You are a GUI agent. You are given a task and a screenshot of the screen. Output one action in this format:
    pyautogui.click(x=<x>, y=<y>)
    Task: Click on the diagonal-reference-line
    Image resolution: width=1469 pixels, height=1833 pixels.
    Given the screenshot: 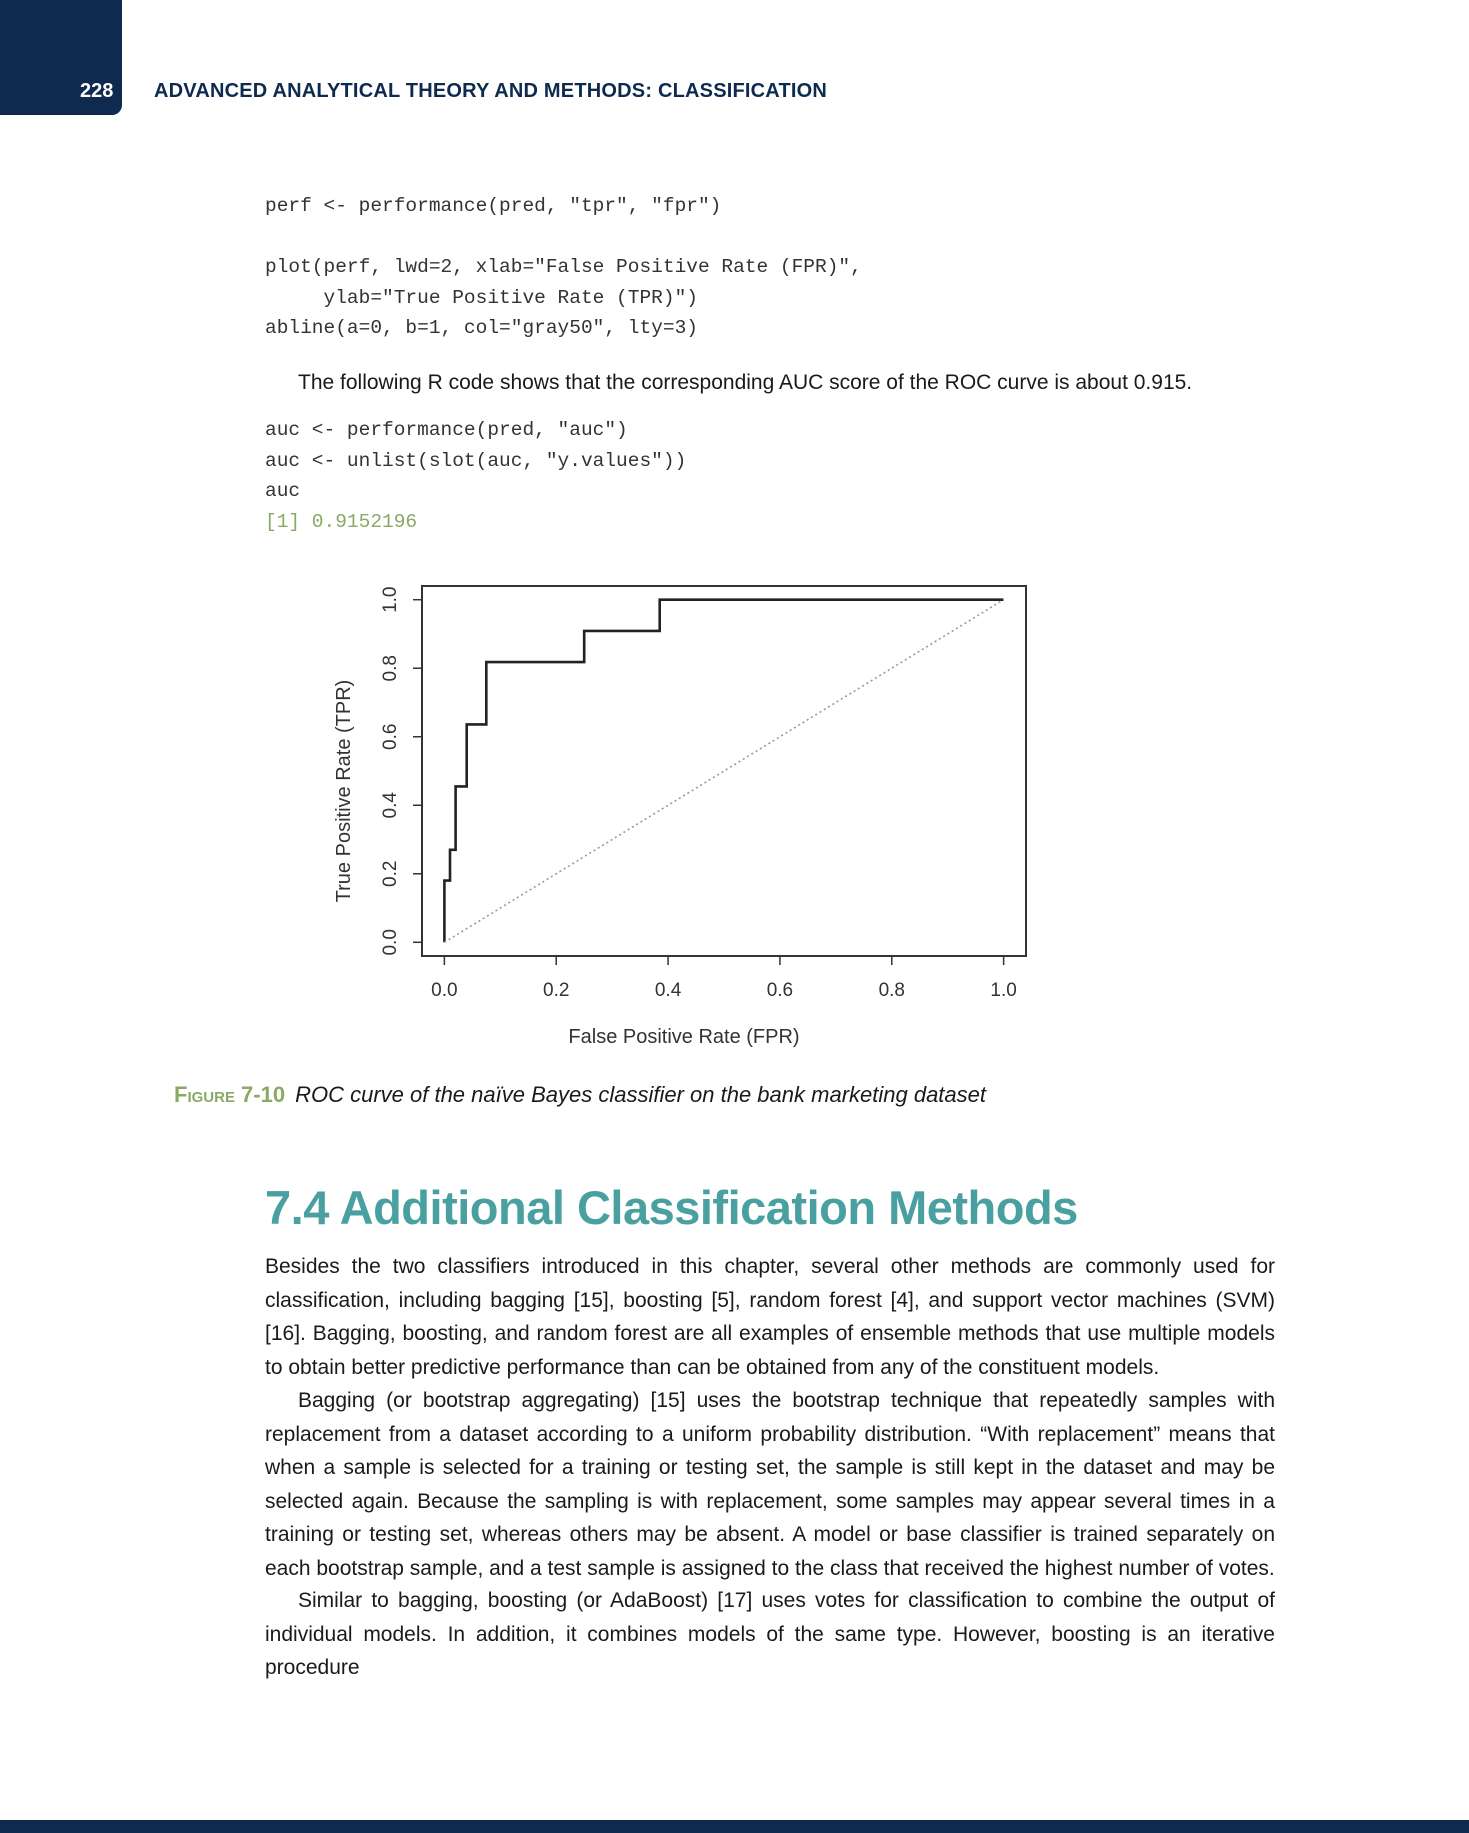 What is the action you would take?
    pyautogui.click(x=724, y=771)
    